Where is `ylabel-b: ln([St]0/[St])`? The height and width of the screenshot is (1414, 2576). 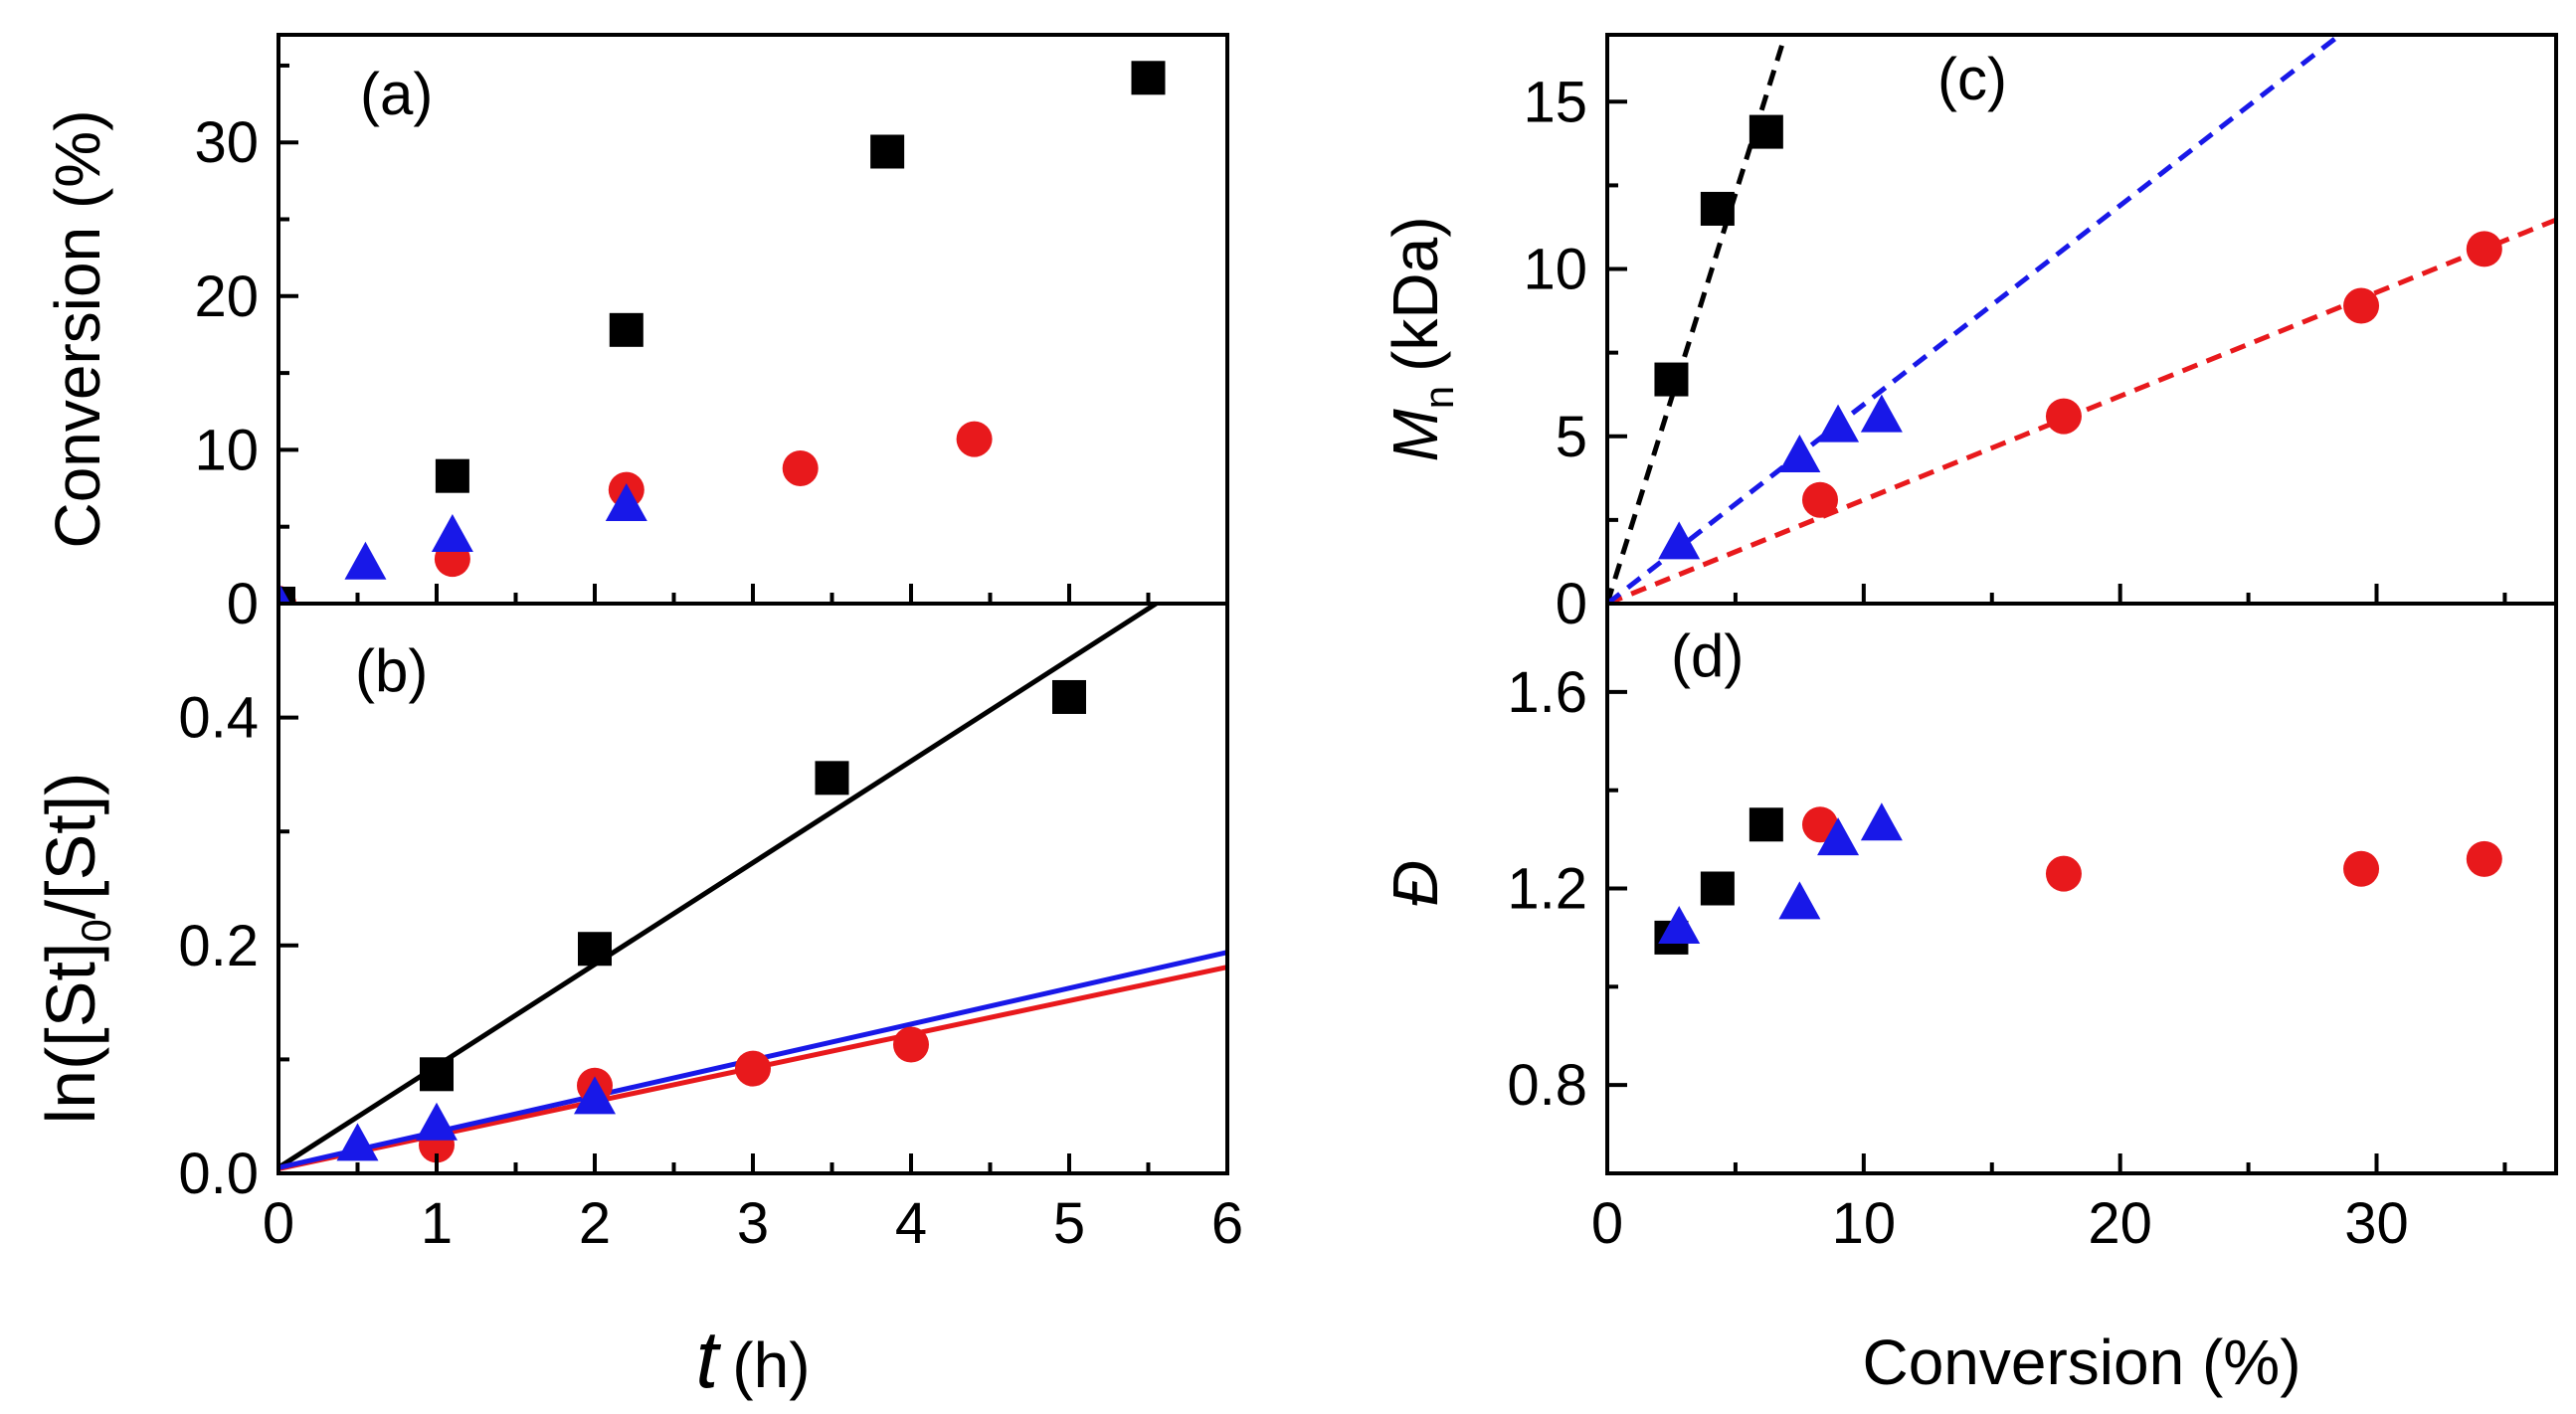 ylabel-b: ln([St]0/[St]) is located at coordinates (75, 949).